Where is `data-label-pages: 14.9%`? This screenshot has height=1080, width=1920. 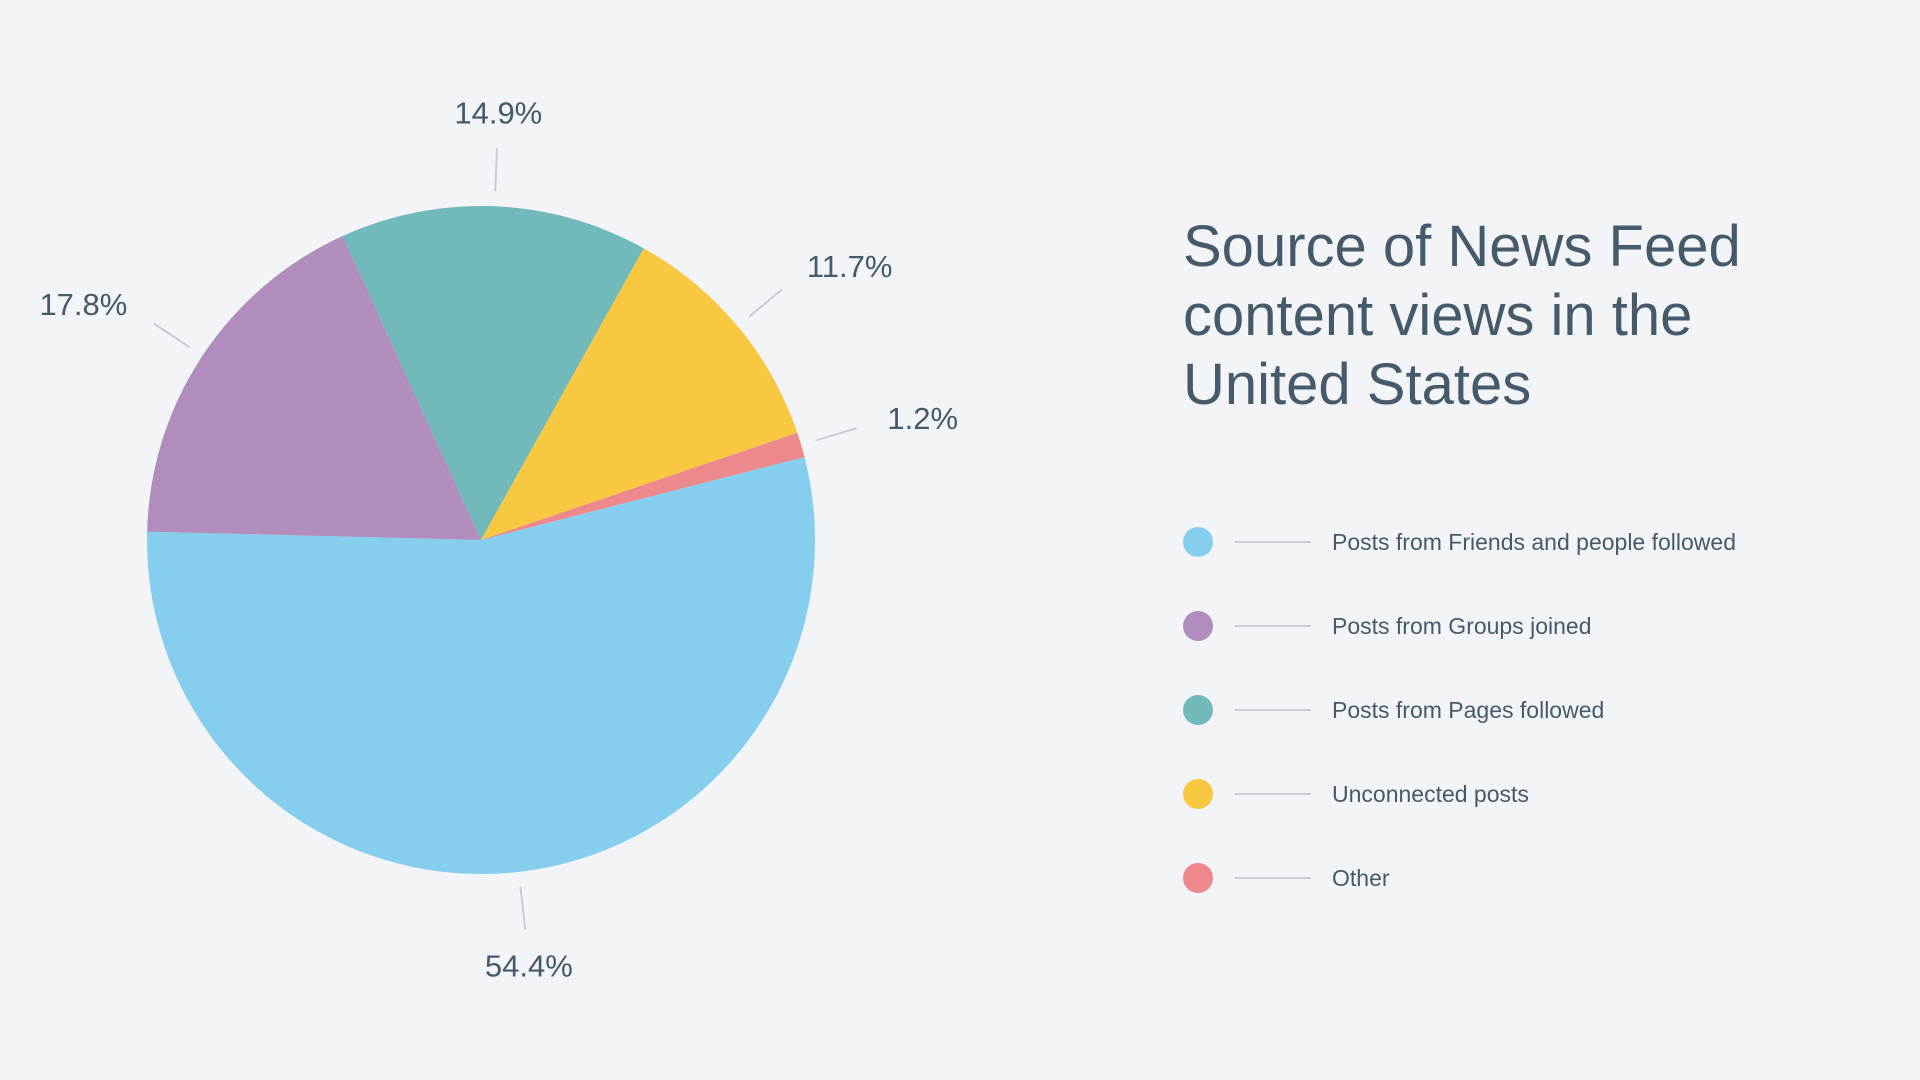
data-label-pages: 14.9% is located at coordinates (498, 112).